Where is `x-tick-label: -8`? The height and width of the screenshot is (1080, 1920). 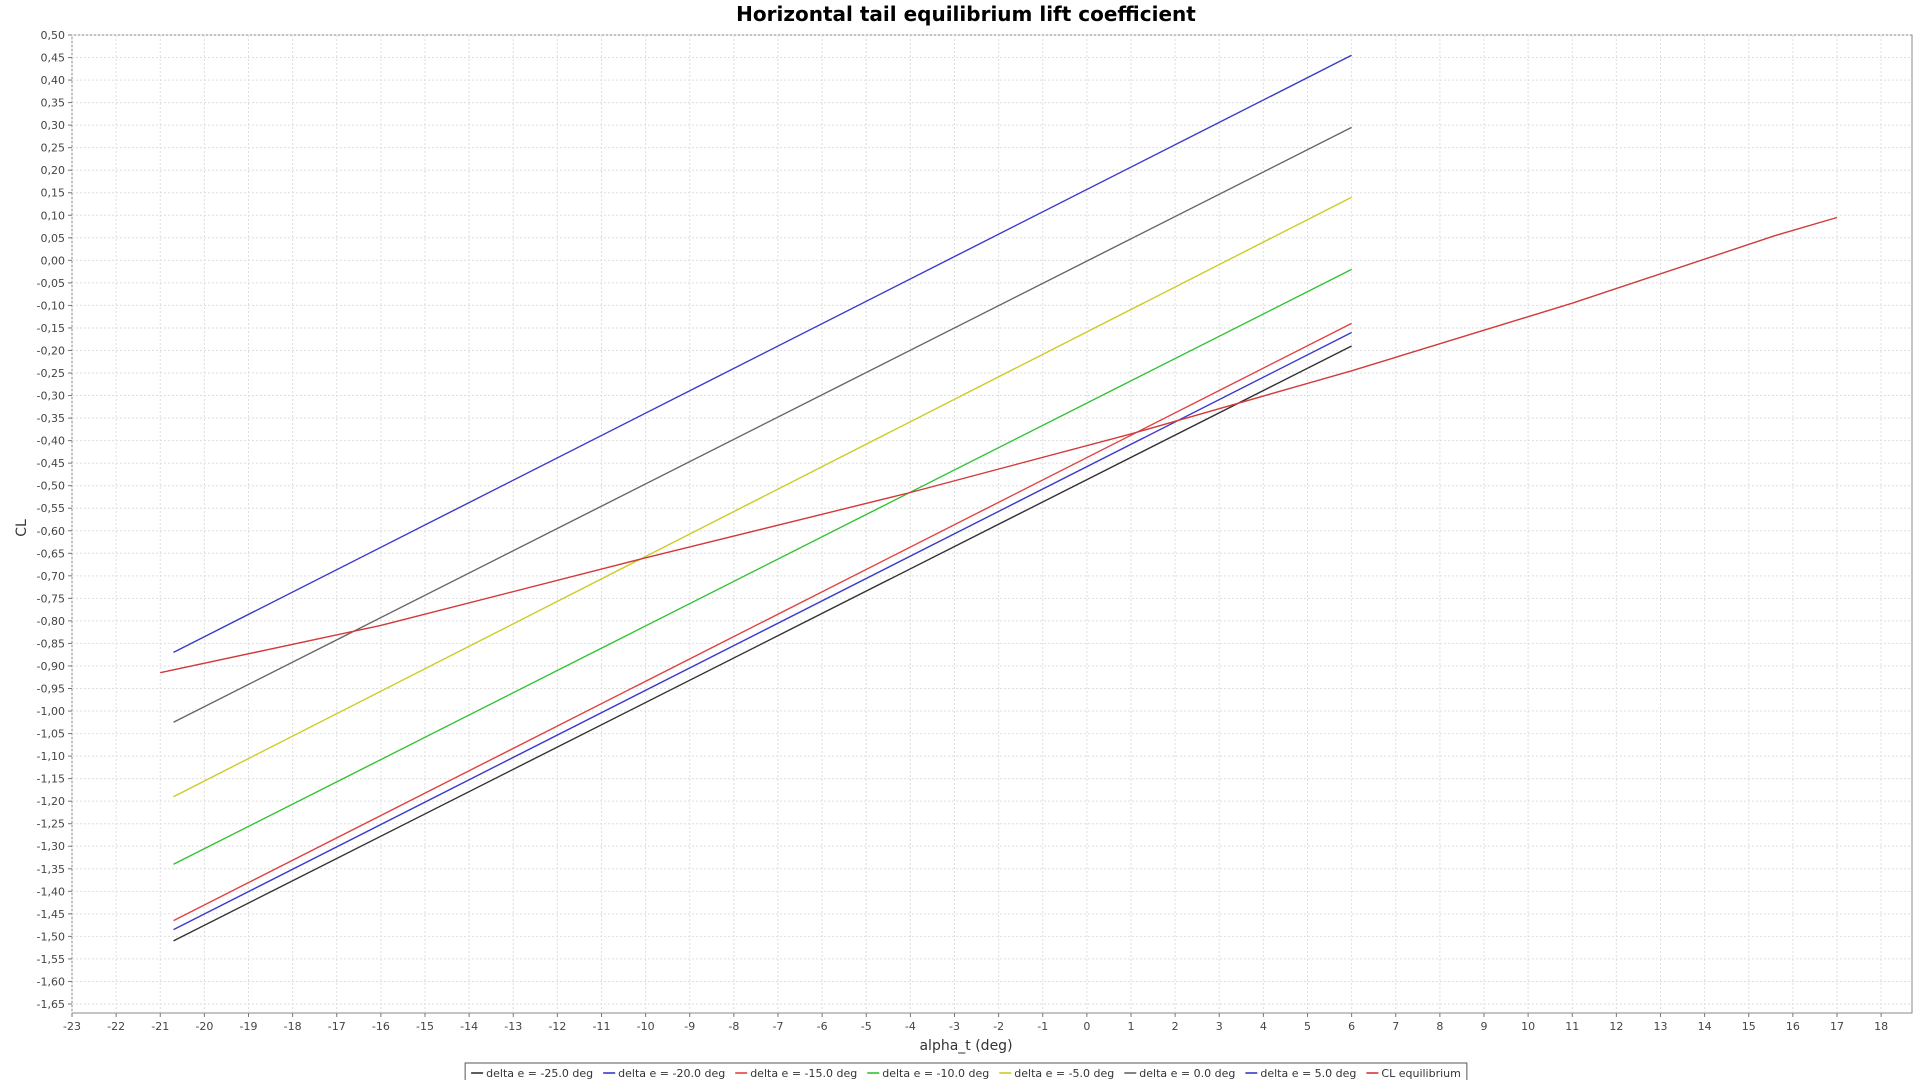 x-tick-label: -8 is located at coordinates (733, 1026).